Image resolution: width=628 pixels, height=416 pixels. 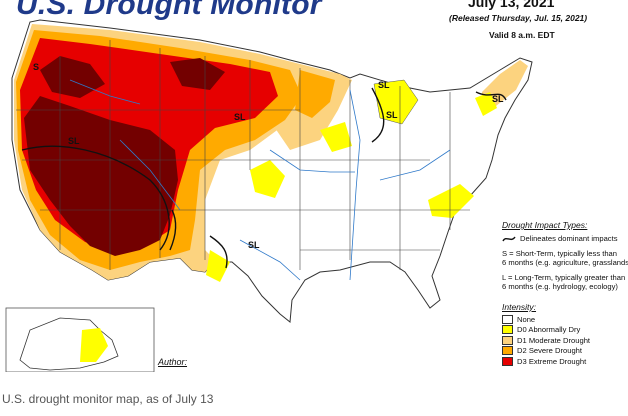 What do you see at coordinates (519, 307) in the screenshot?
I see `intensity-title: Intensity:` at bounding box center [519, 307].